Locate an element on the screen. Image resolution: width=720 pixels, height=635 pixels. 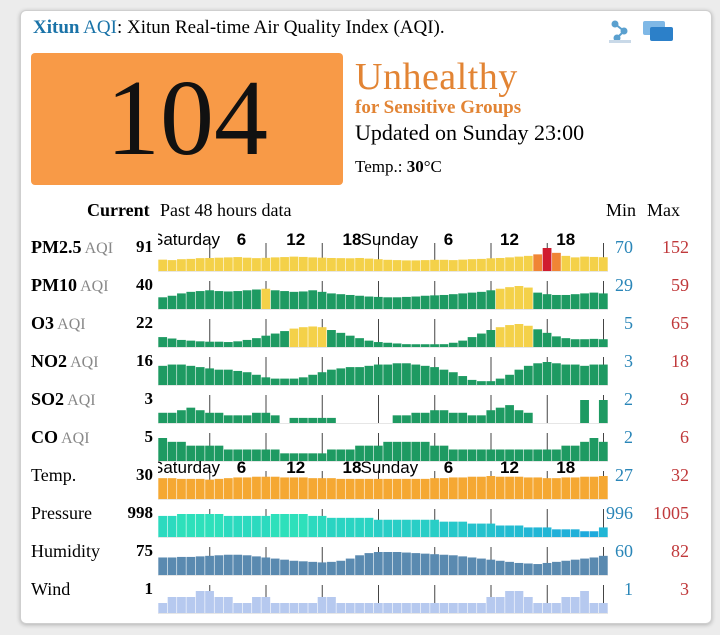
temp-label: Temp.: is located at coordinates (381, 166).